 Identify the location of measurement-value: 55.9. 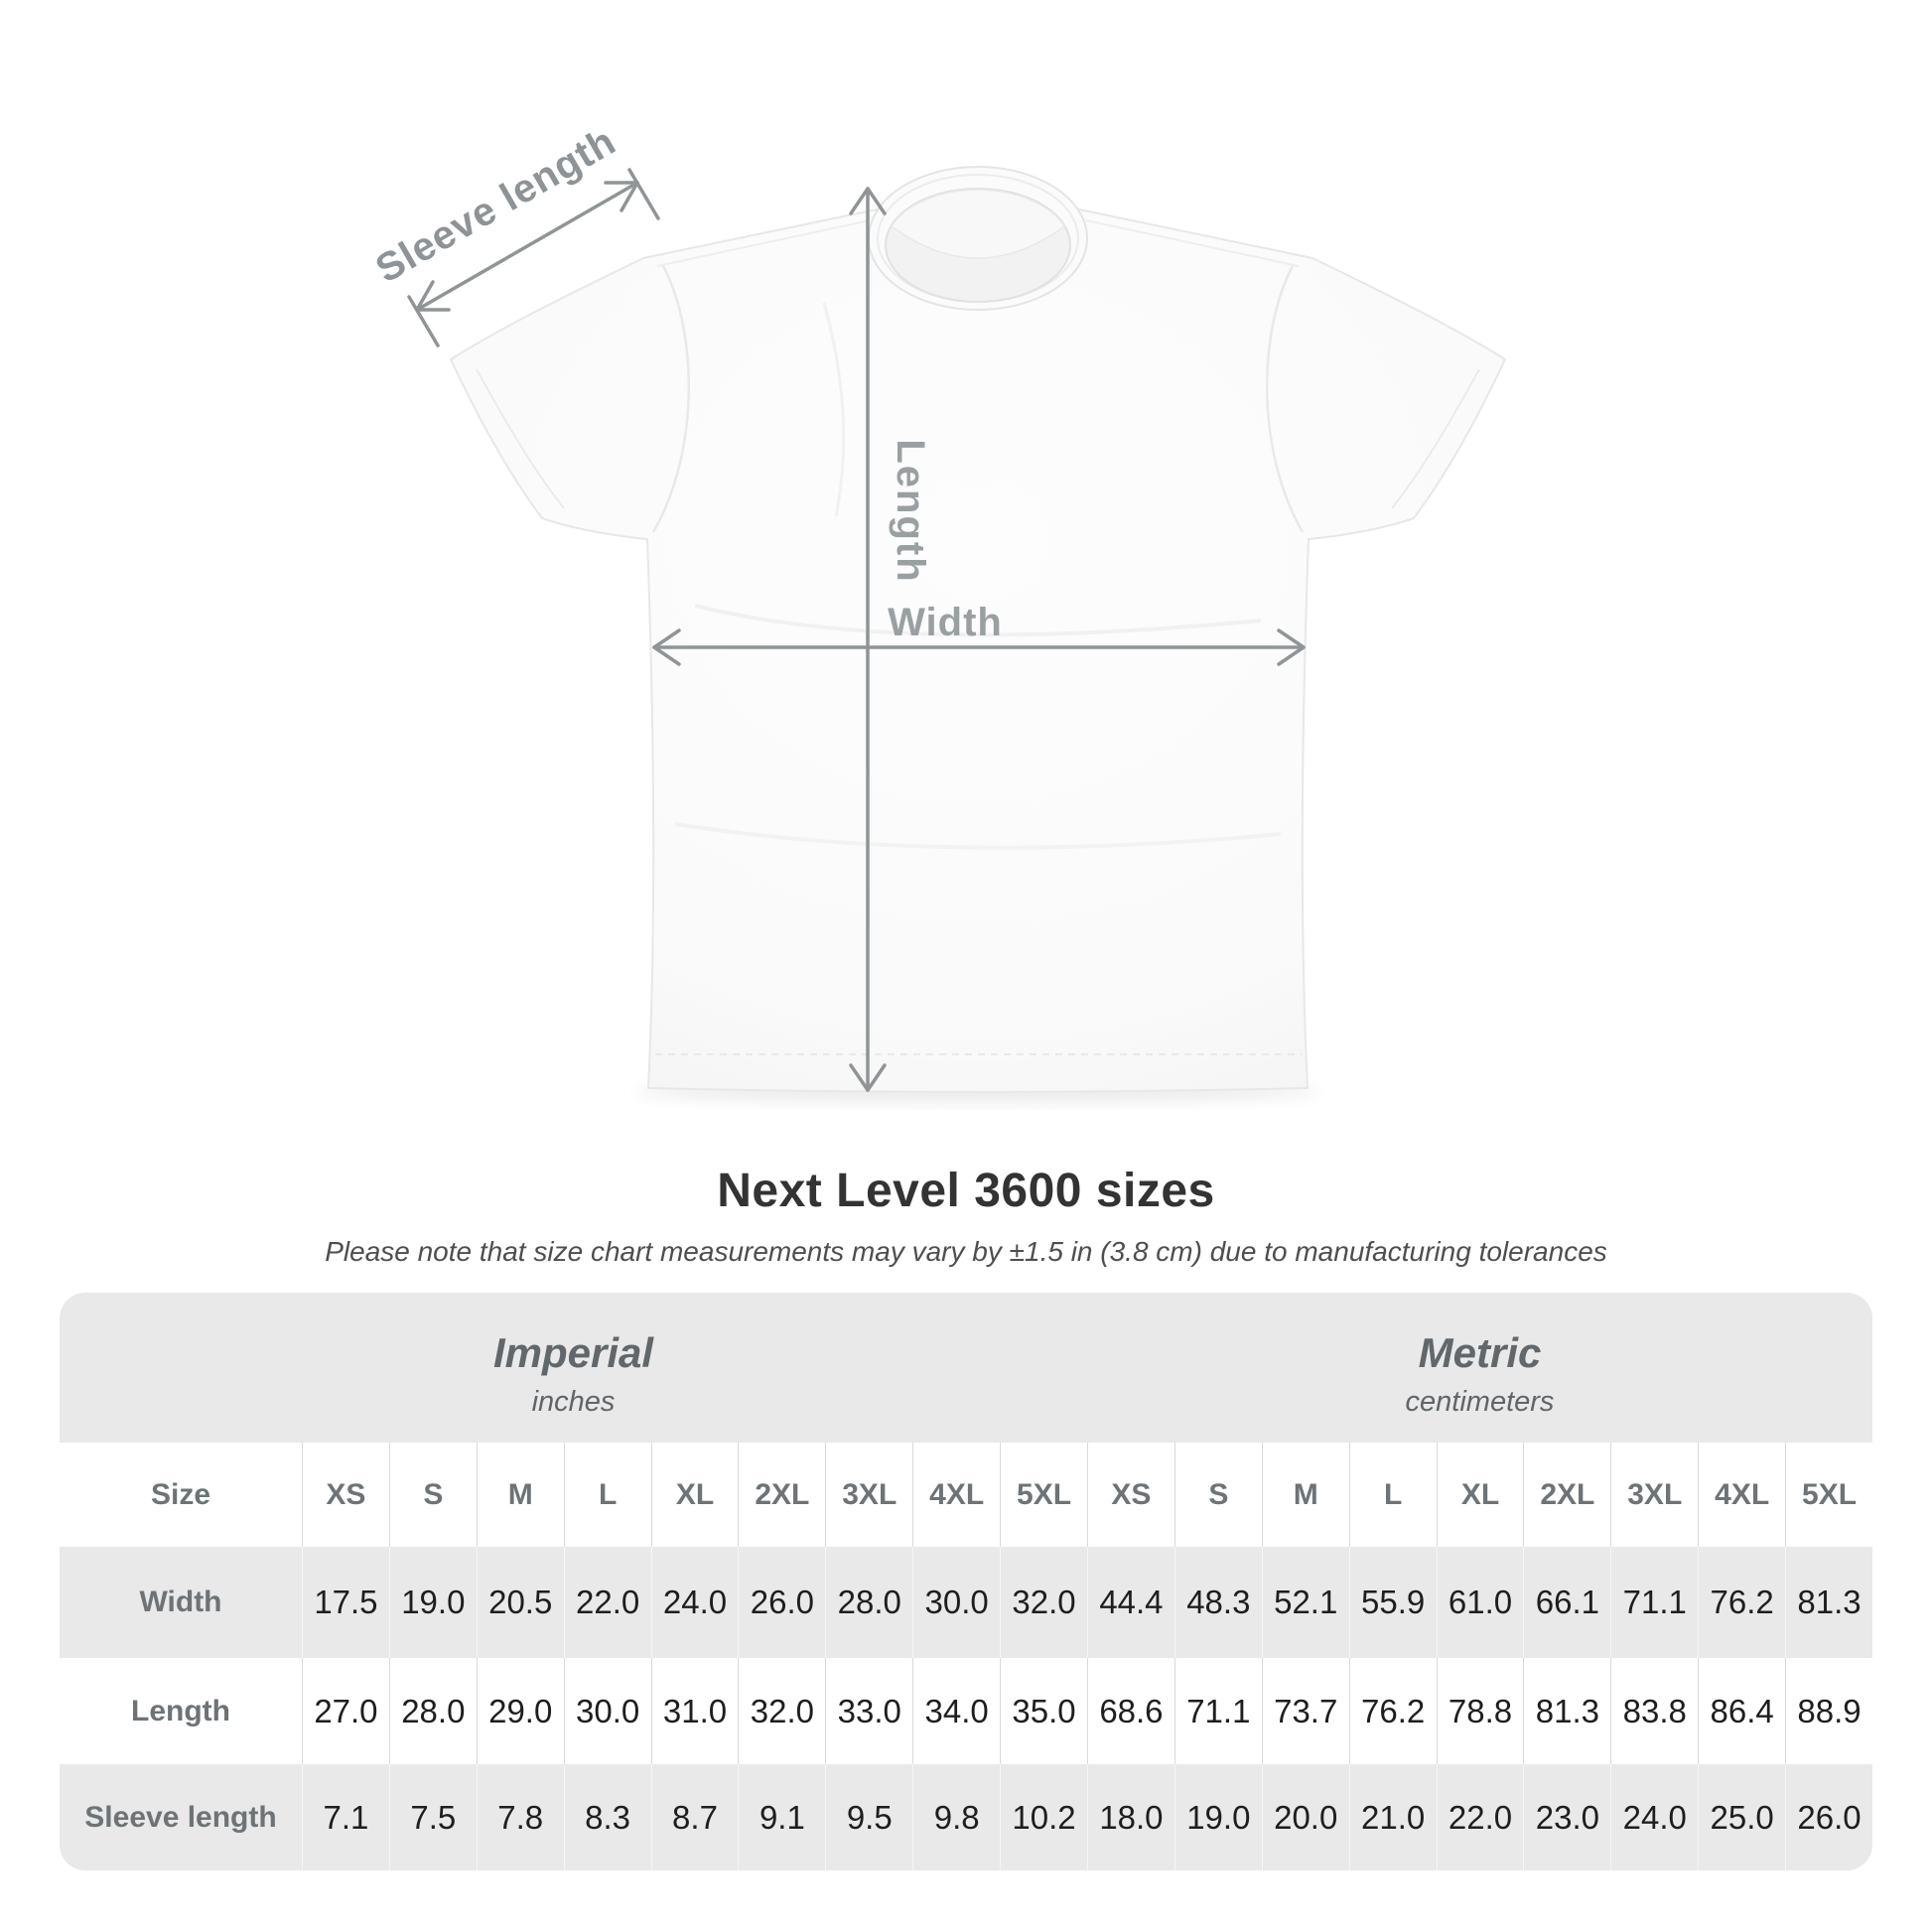
(1393, 1602).